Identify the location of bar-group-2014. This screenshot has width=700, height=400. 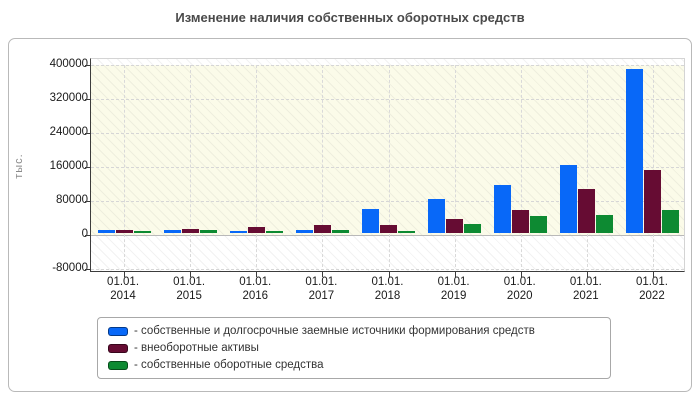
(124, 231).